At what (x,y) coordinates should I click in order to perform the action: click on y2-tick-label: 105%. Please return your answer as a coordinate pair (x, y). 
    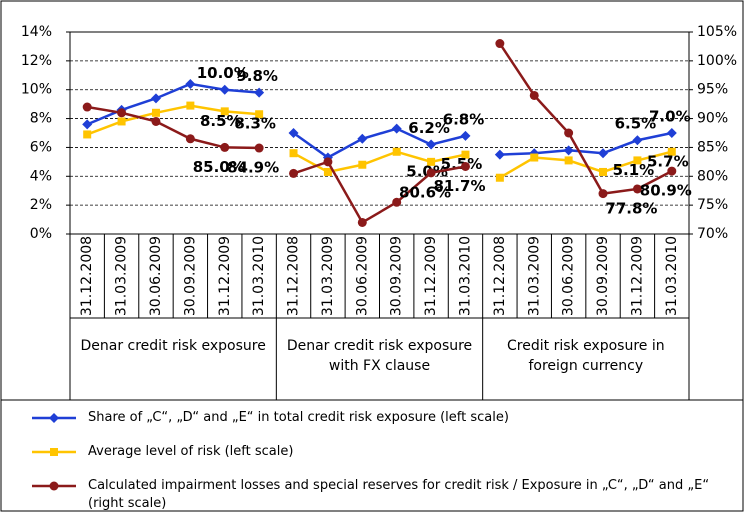
    Looking at the image, I should click on (717, 32).